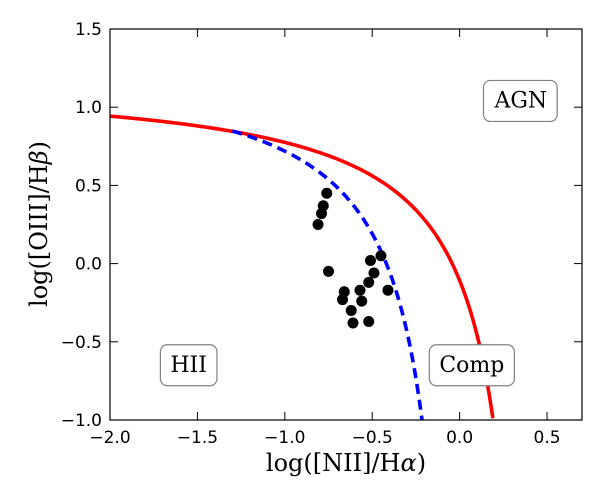  Describe the element at coordinates (459, 438) in the screenshot. I see `x-tick-label: 0.0` at that location.